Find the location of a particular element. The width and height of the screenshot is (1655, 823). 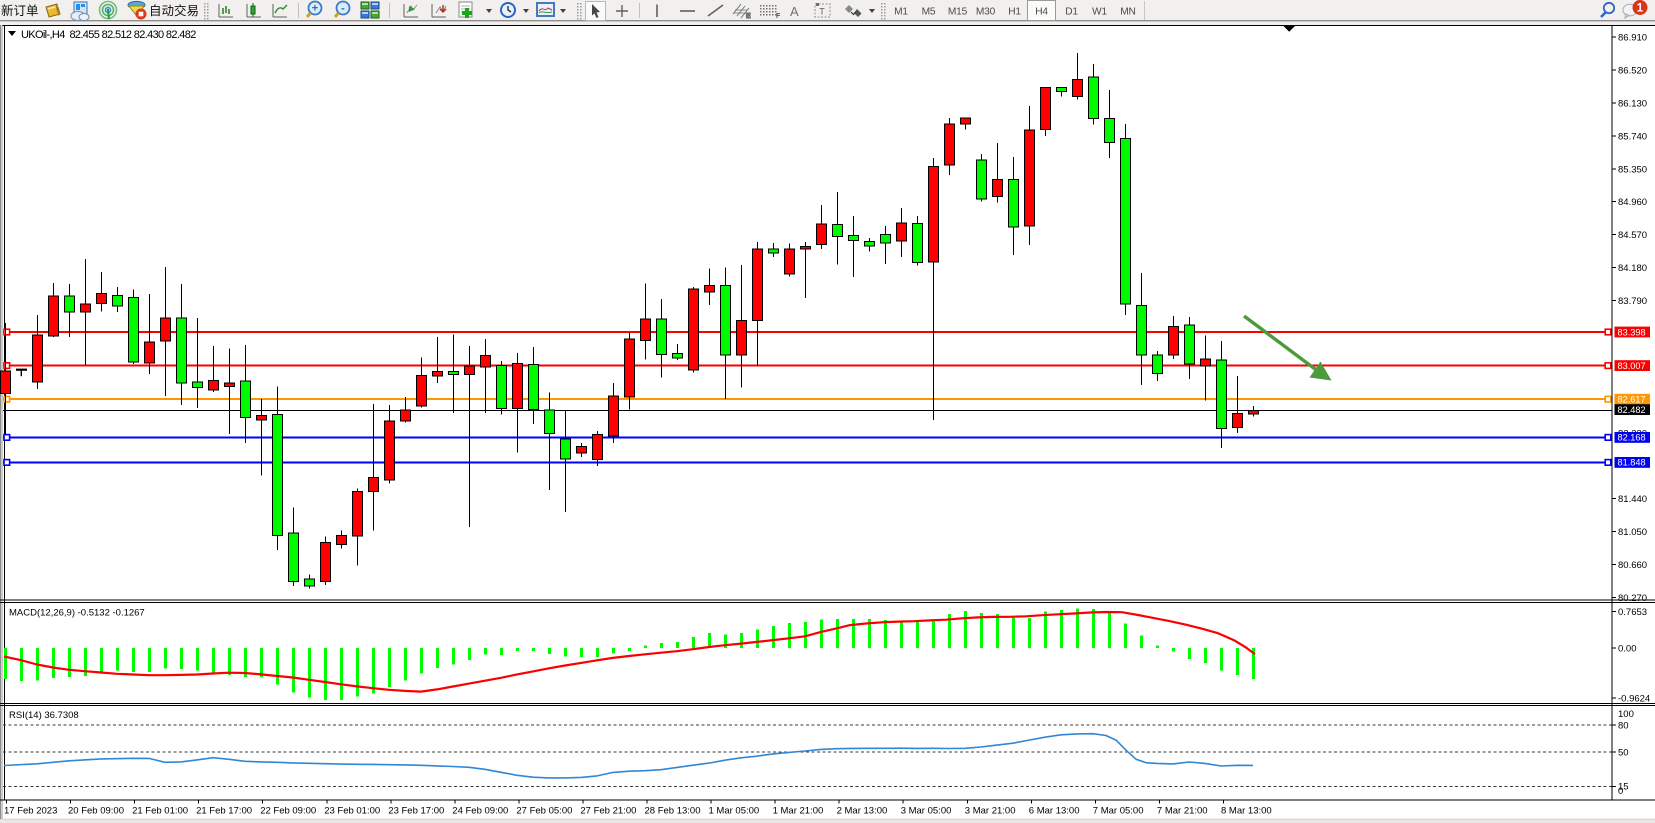

svg-text: 100 is located at coordinates (1626, 714).